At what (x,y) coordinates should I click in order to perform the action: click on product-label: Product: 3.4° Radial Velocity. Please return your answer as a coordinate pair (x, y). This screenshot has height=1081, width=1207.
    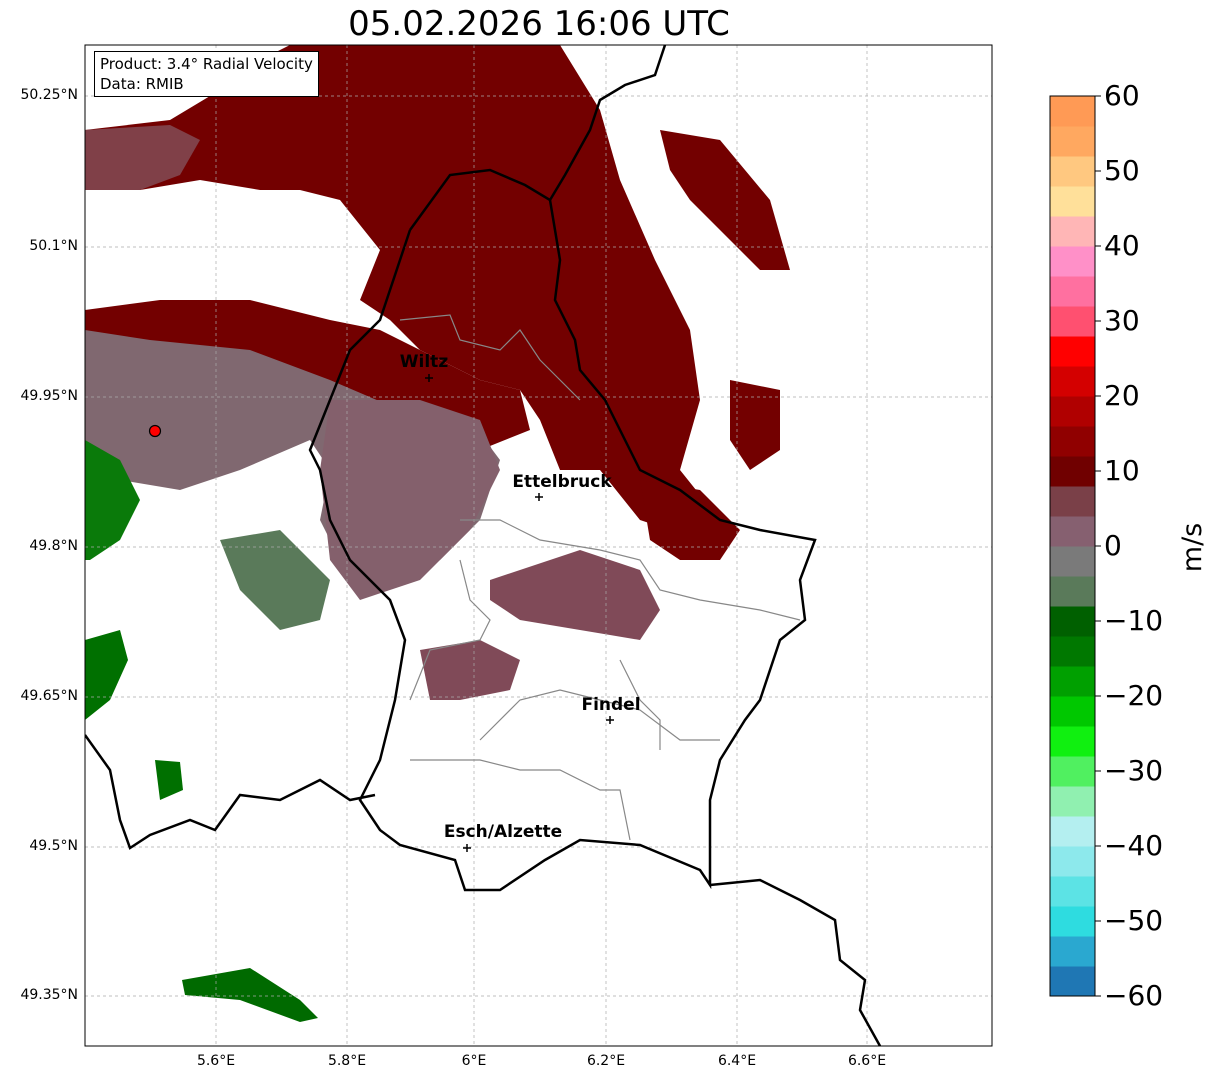
    Looking at the image, I should click on (206, 64).